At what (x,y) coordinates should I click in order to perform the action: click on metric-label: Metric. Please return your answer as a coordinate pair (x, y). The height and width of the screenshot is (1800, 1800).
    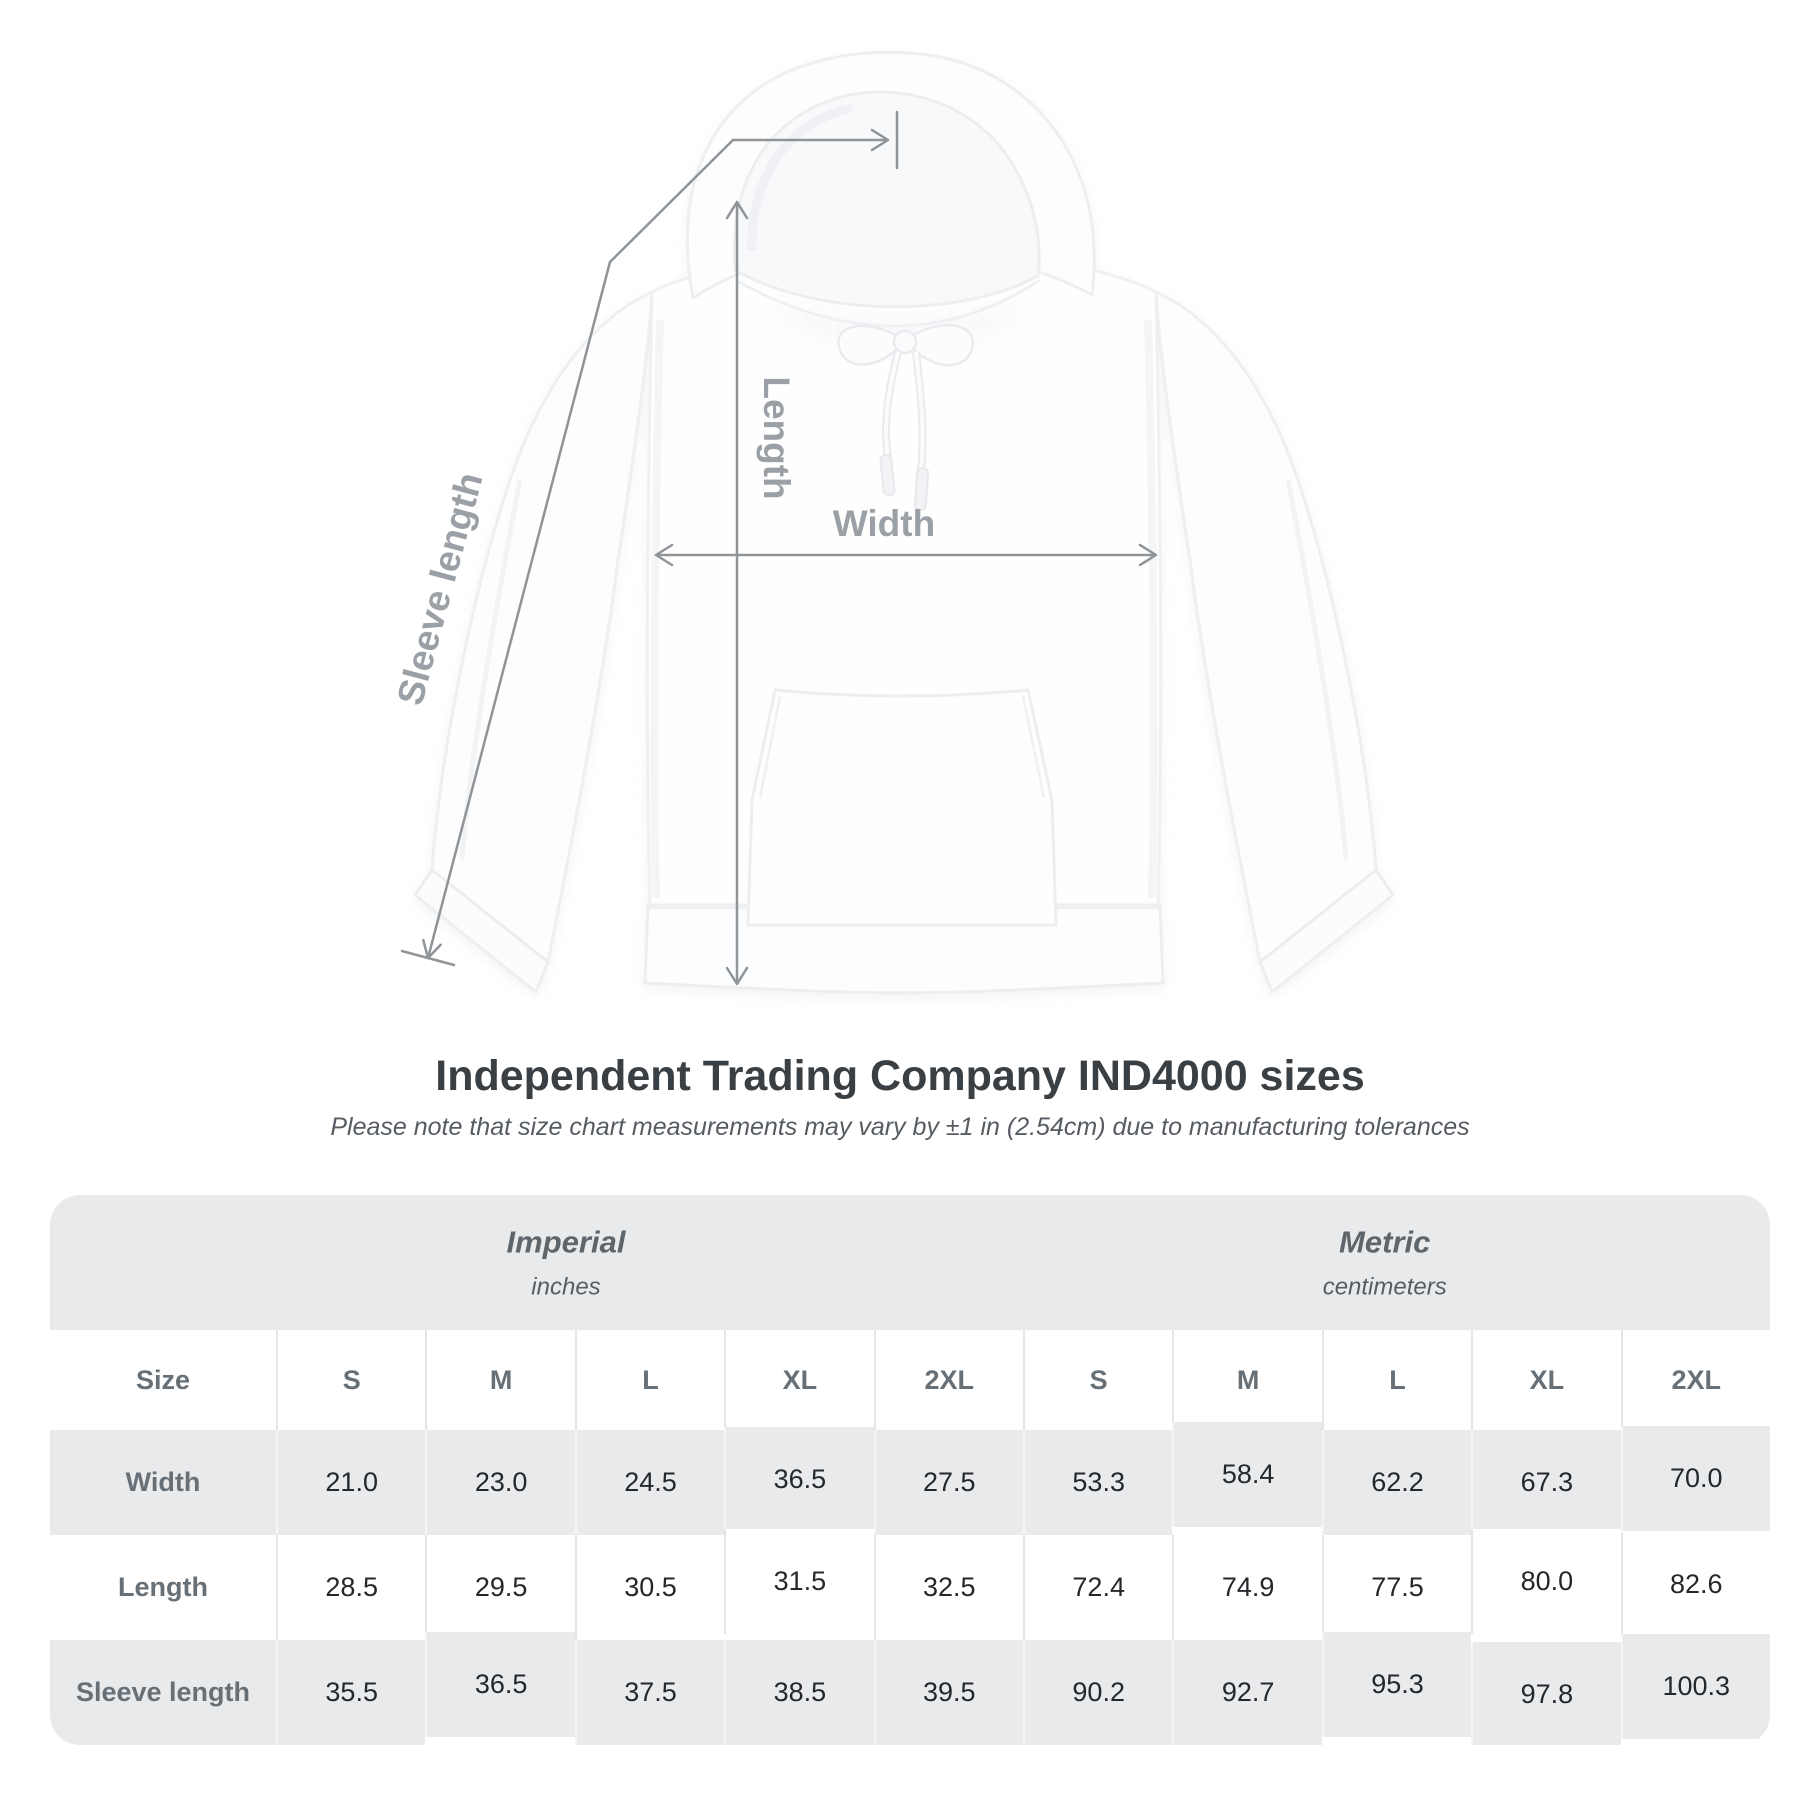
    Looking at the image, I should click on (1385, 1241).